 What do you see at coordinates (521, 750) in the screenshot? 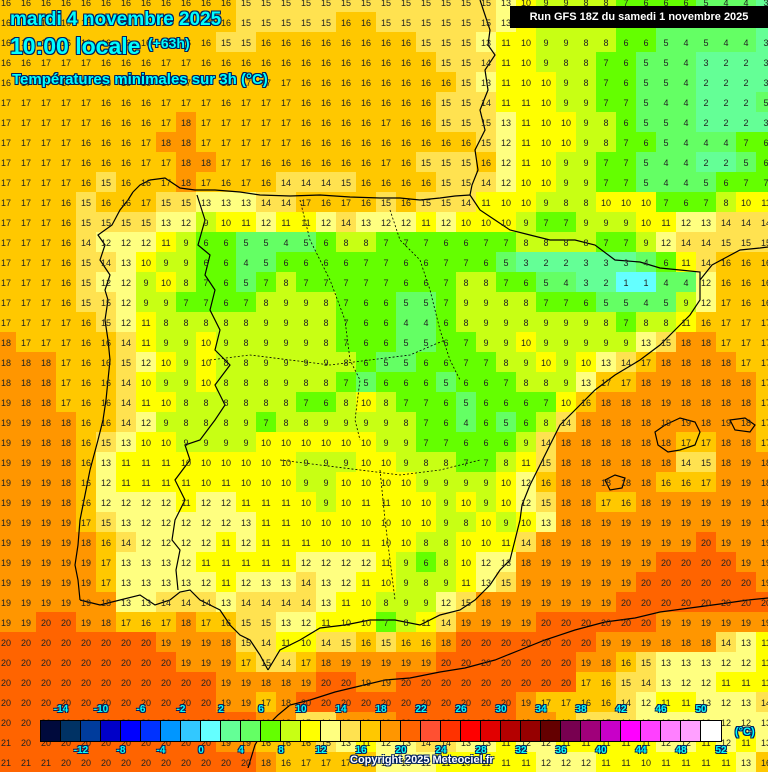
I see `legend-tick-bottom: 32` at bounding box center [521, 750].